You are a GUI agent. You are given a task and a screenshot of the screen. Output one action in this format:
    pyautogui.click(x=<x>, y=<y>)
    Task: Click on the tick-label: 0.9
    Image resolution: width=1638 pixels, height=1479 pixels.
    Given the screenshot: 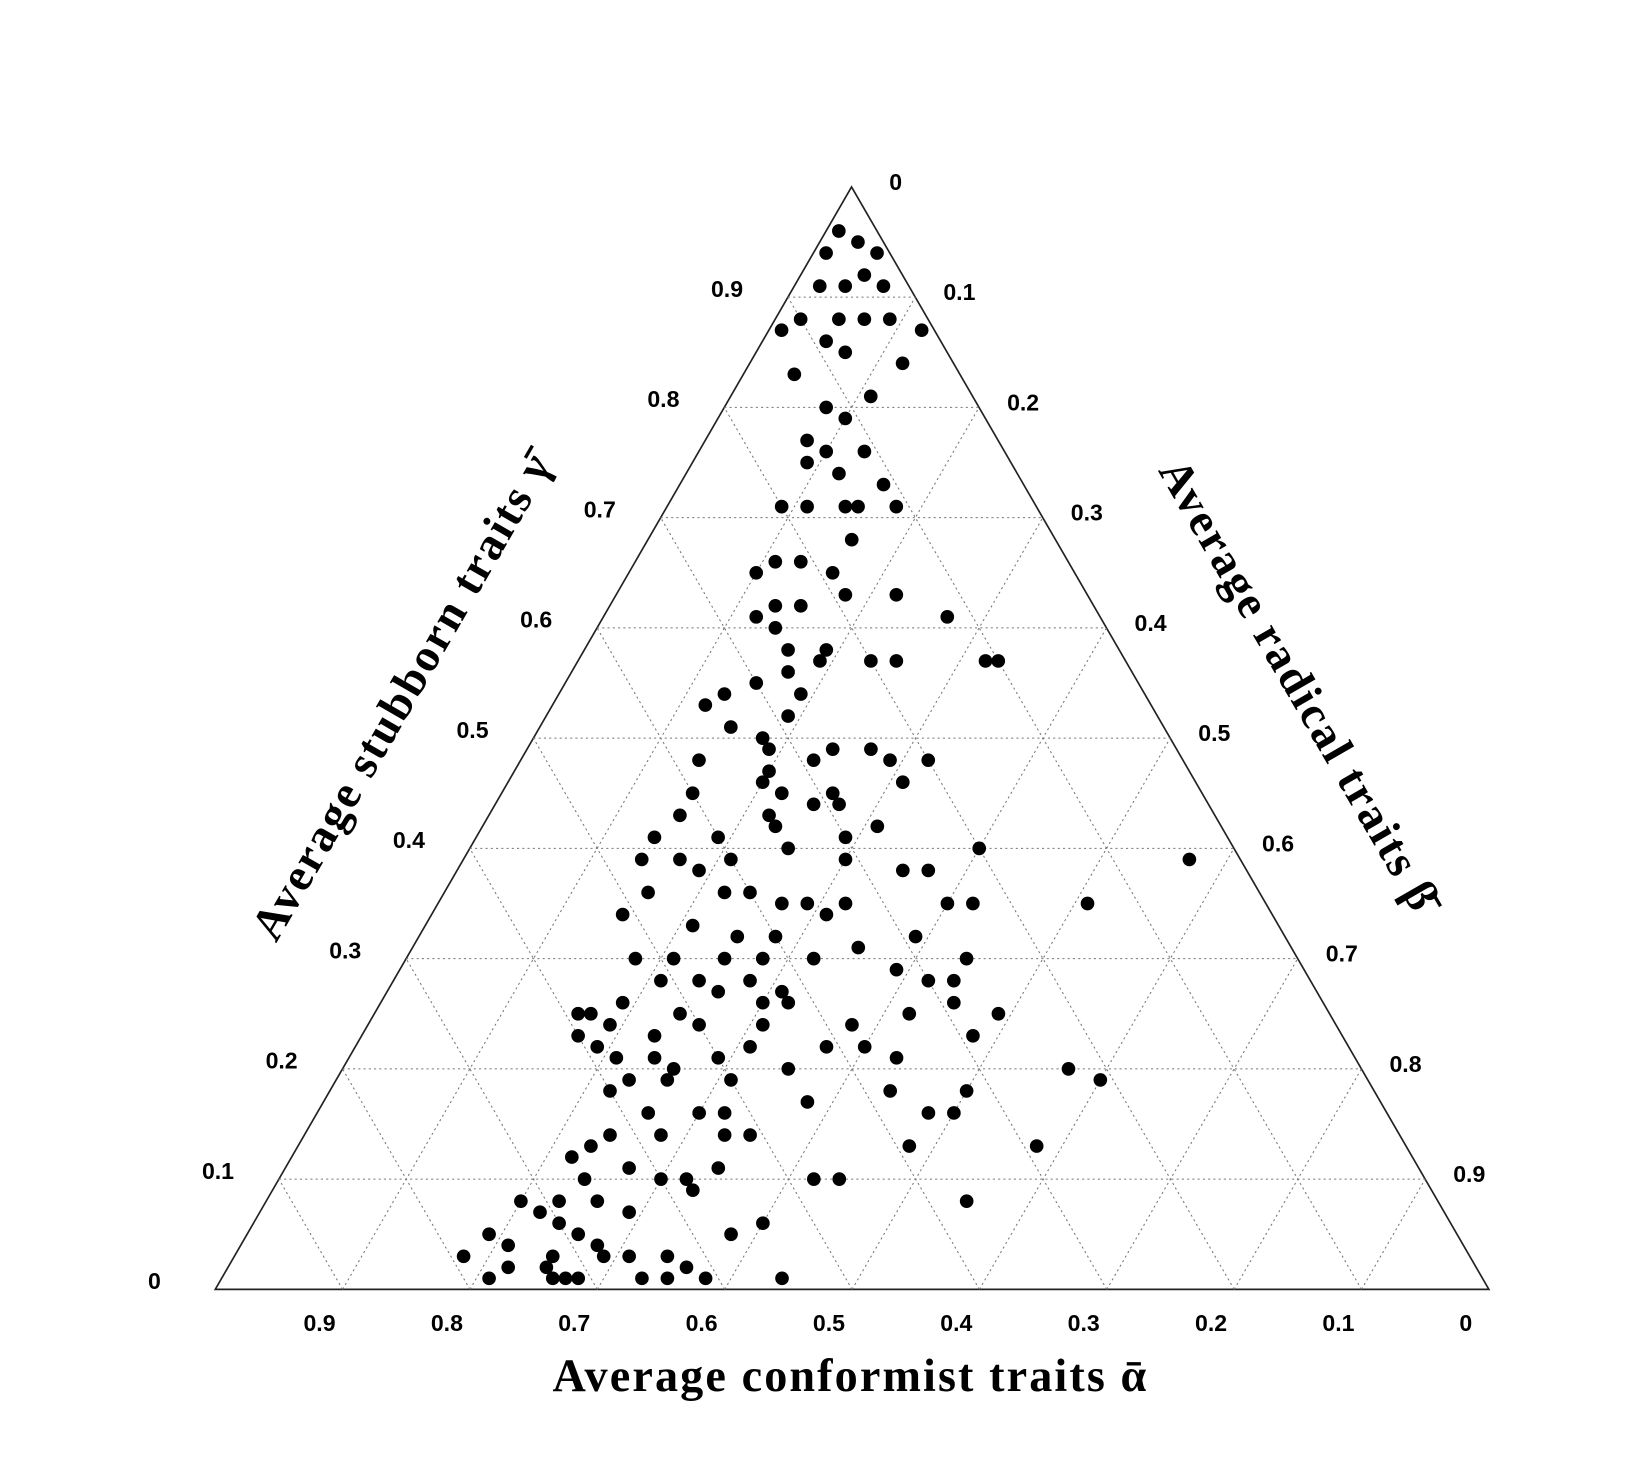 What is the action you would take?
    pyautogui.click(x=319, y=1323)
    